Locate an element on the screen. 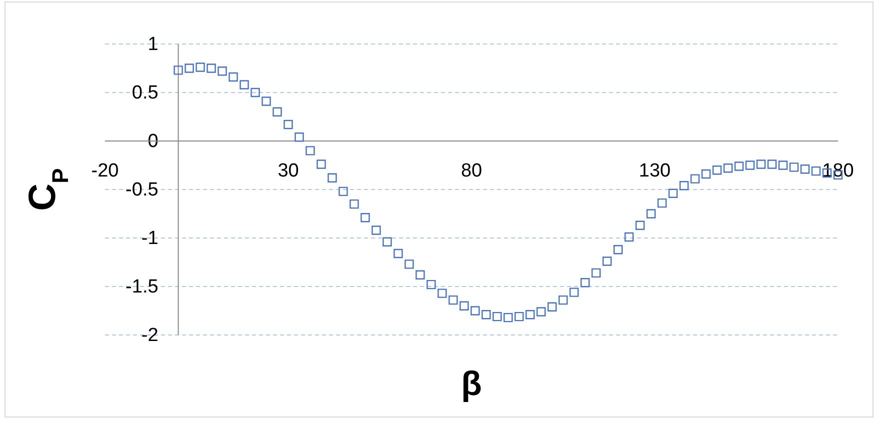 The width and height of the screenshot is (878, 423). x-tick-label: 130 is located at coordinates (654, 171).